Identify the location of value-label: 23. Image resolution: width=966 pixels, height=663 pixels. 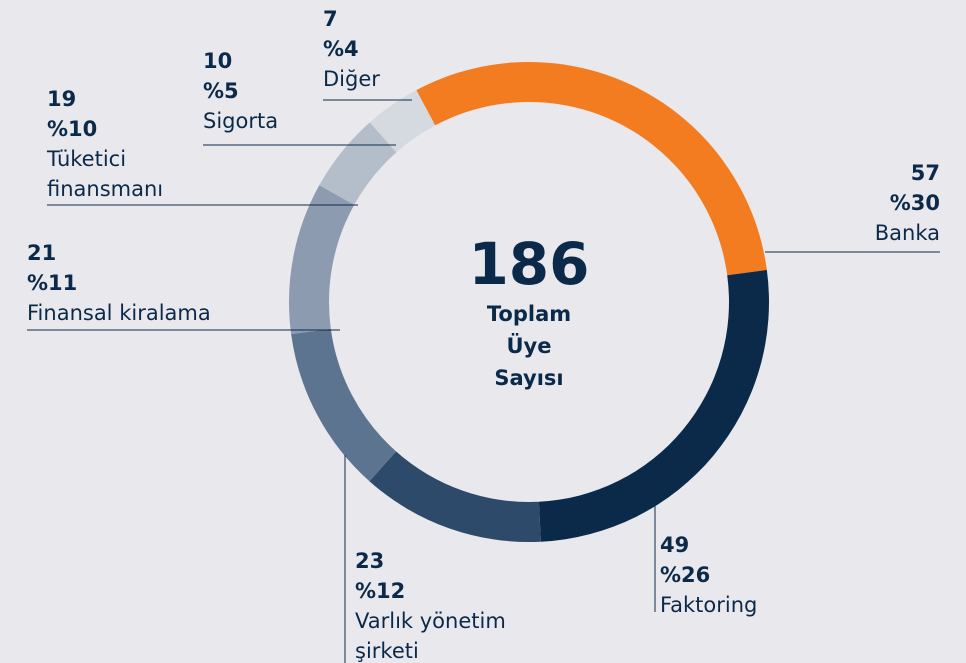
(370, 561).